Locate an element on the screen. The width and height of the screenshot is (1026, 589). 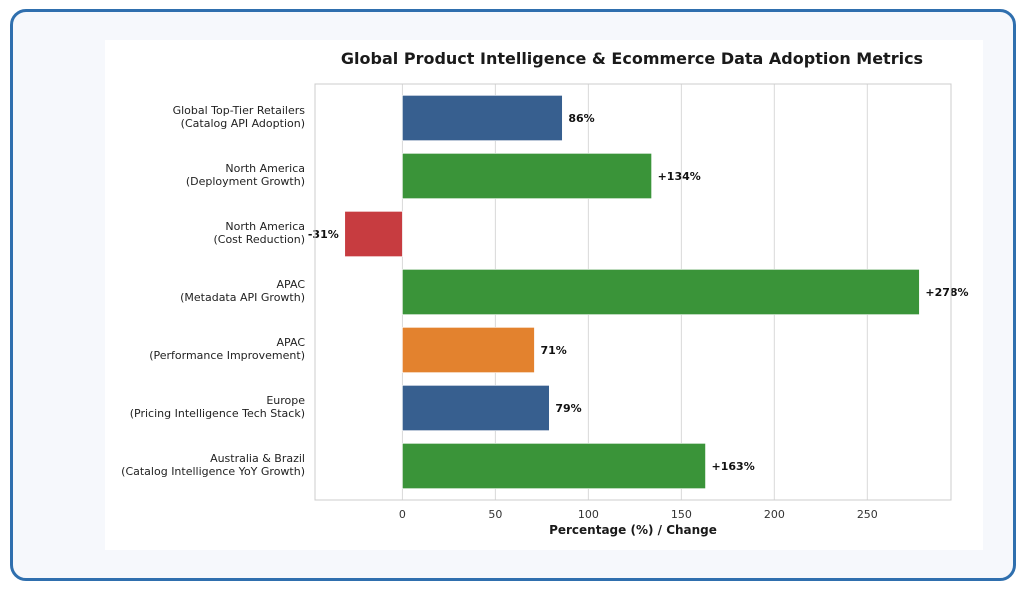
y-tick-label: (Cost Reduction) is located at coordinates (259, 239).